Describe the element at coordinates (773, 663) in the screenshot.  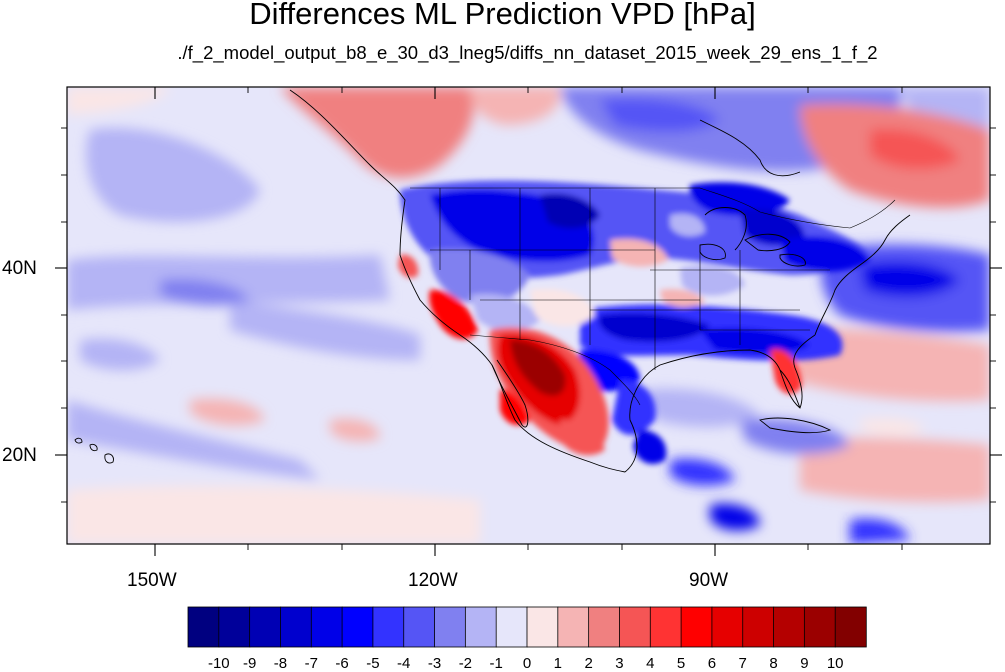
I see `colorbar-tick-label: 8` at that location.